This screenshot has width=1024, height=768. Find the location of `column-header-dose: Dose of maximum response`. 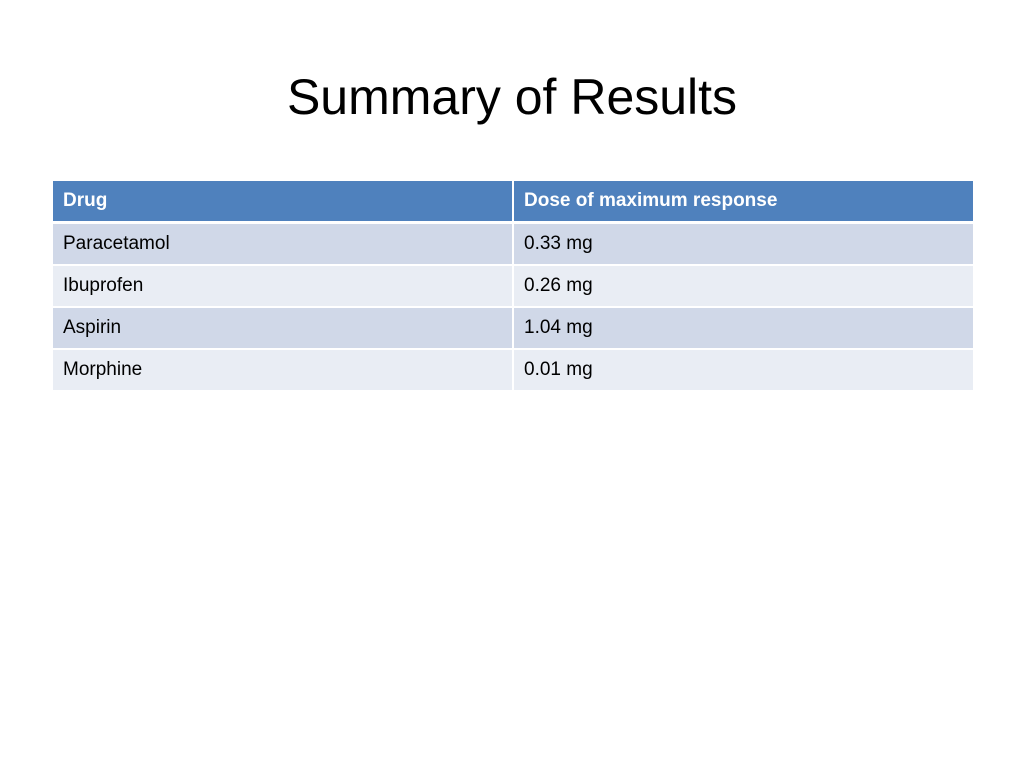

column-header-dose: Dose of maximum response is located at coordinates (743, 201).